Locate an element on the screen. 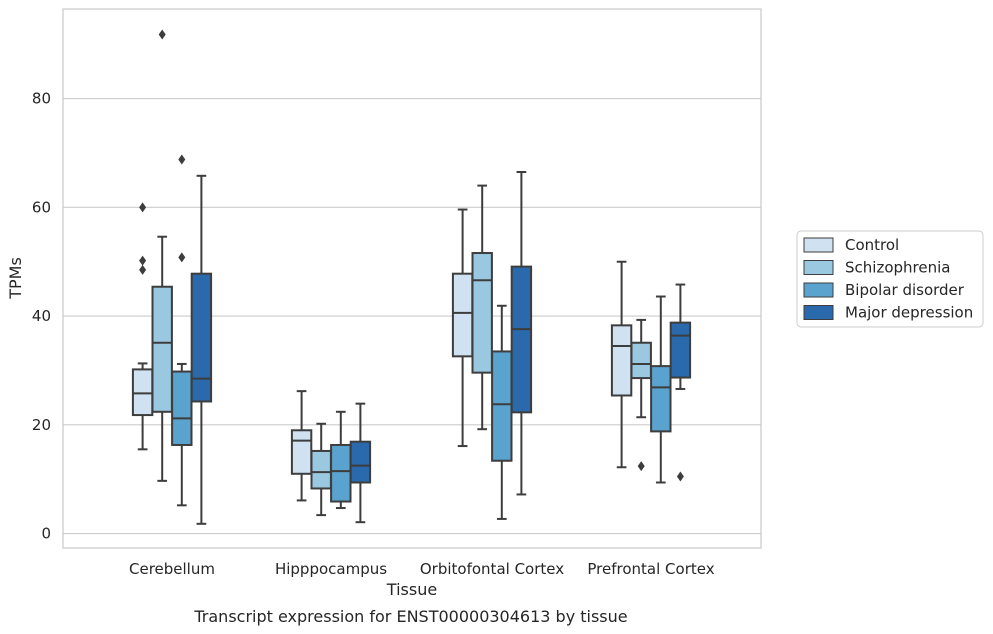  box-hipppocampus-bipolar-disorder is located at coordinates (341, 460).